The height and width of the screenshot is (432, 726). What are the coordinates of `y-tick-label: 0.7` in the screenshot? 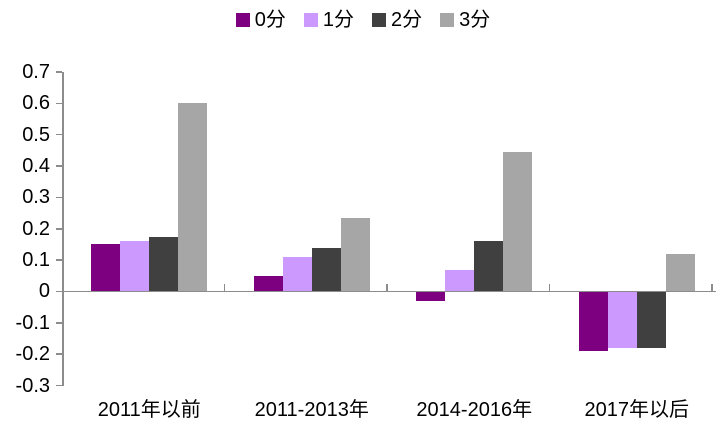 It's located at (36, 72).